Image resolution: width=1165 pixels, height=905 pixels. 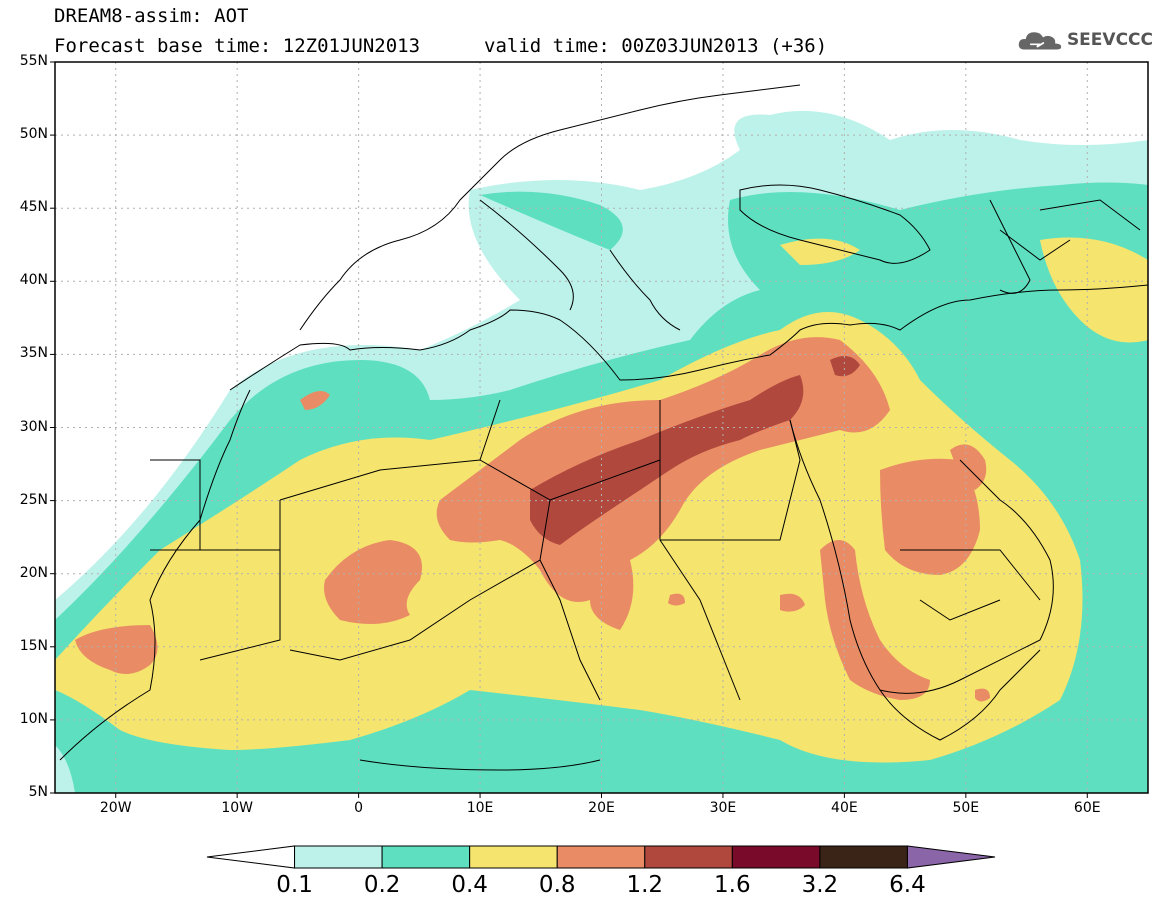 What do you see at coordinates (1087, 808) in the screenshot?
I see `lon-label: 60E` at bounding box center [1087, 808].